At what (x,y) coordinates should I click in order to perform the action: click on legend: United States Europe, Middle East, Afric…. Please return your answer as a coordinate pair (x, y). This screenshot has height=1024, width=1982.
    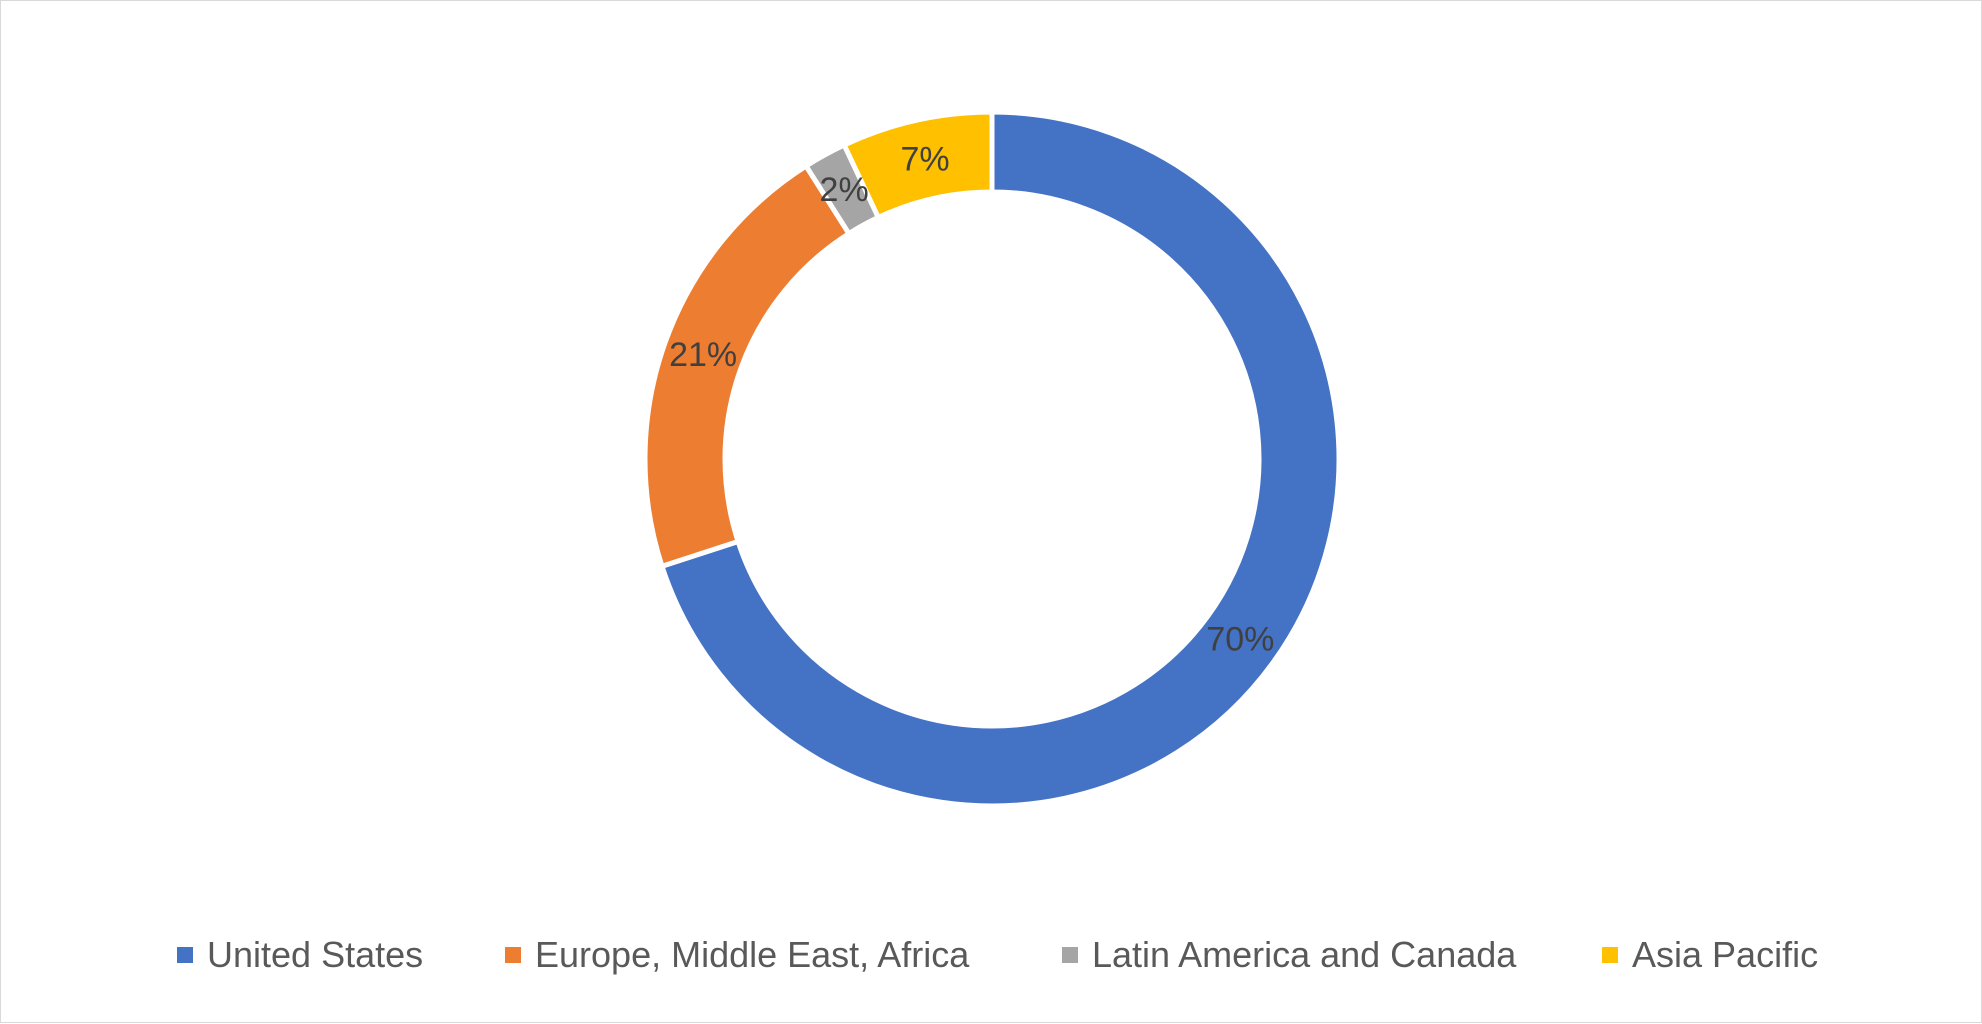
    Looking at the image, I should click on (991, 955).